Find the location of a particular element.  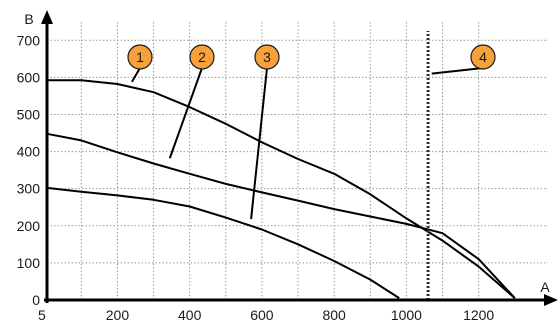

y-axis-arrow is located at coordinates (47, 17).